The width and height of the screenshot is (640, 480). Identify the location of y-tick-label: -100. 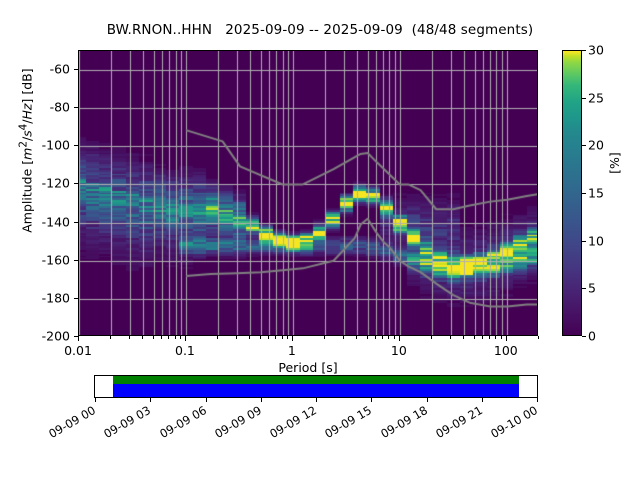
(55, 145).